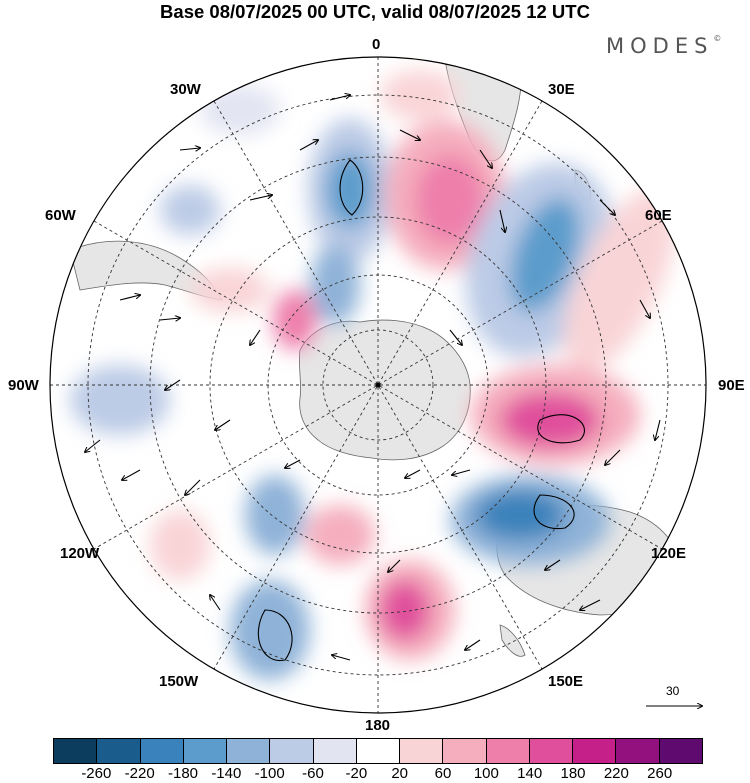 The width and height of the screenshot is (750, 783). Describe the element at coordinates (486, 773) in the screenshot. I see `colorbar-tick-label: 100` at that location.